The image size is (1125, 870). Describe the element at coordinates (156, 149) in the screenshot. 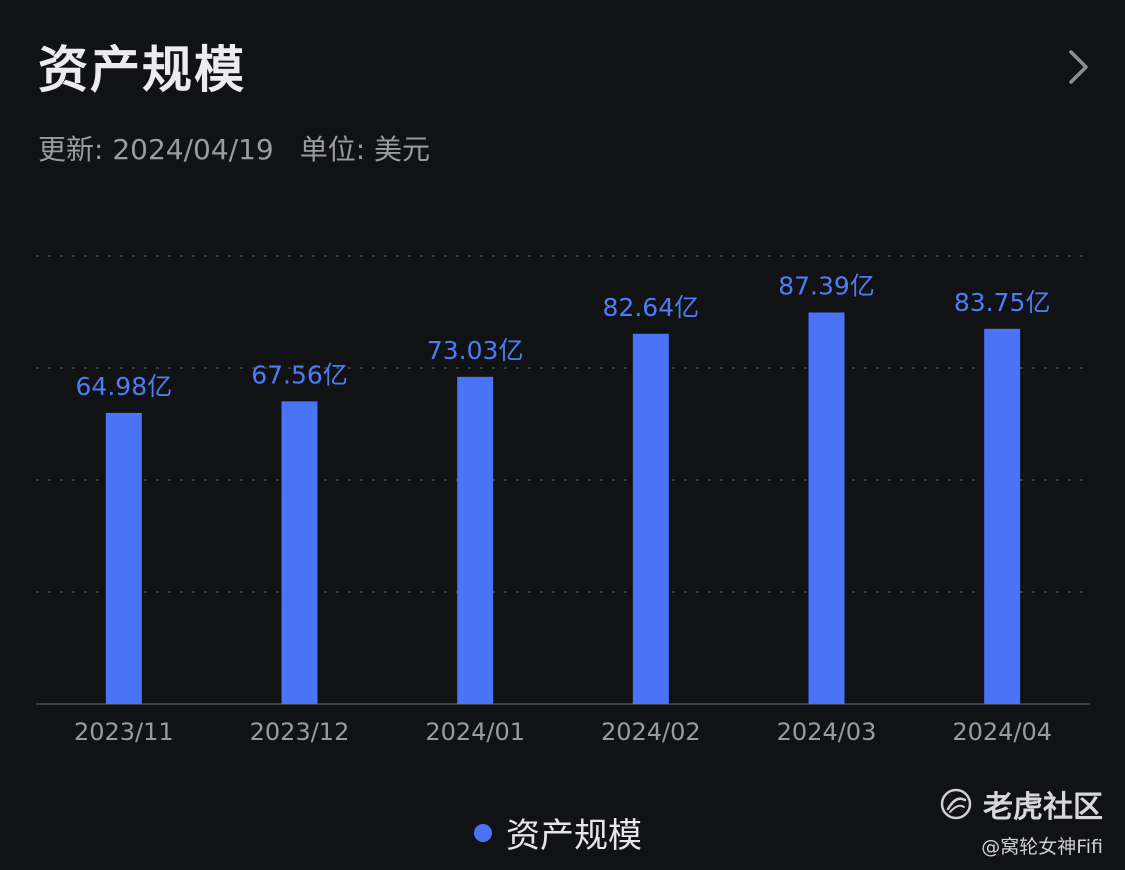

I see `update-date: 更新: 2024/04/19` at that location.